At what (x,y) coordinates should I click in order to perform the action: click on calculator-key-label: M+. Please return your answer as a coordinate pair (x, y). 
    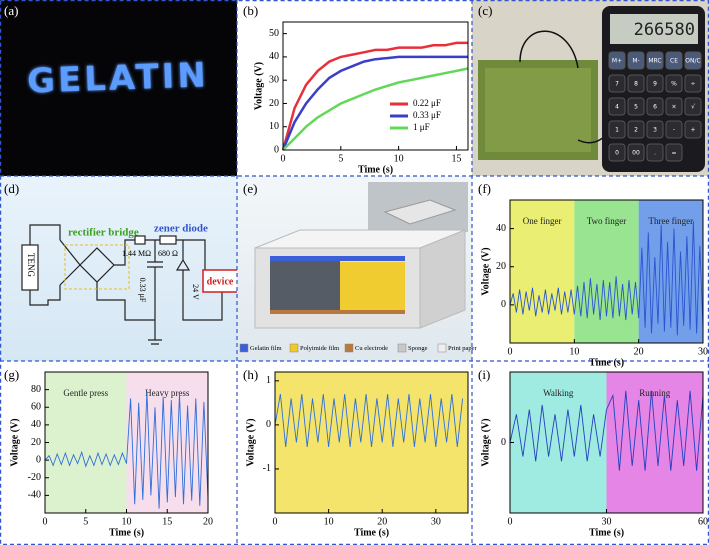
    Looking at the image, I should click on (617, 61).